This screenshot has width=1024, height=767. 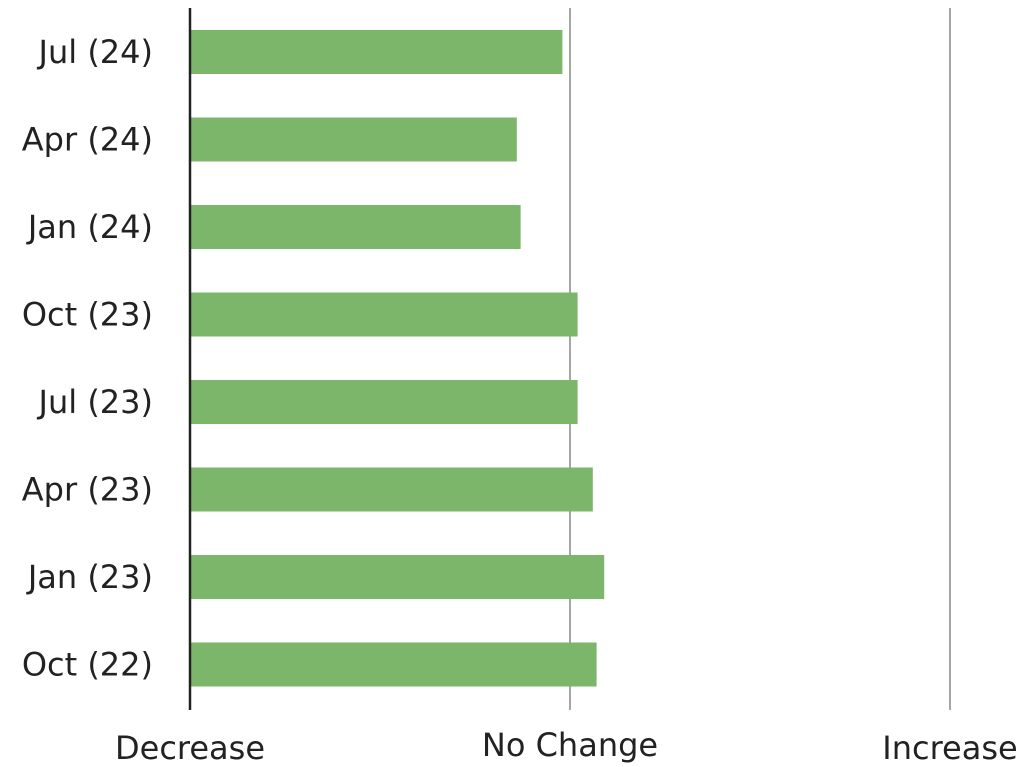 What do you see at coordinates (89, 227) in the screenshot?
I see `category-label: Jan (24)` at bounding box center [89, 227].